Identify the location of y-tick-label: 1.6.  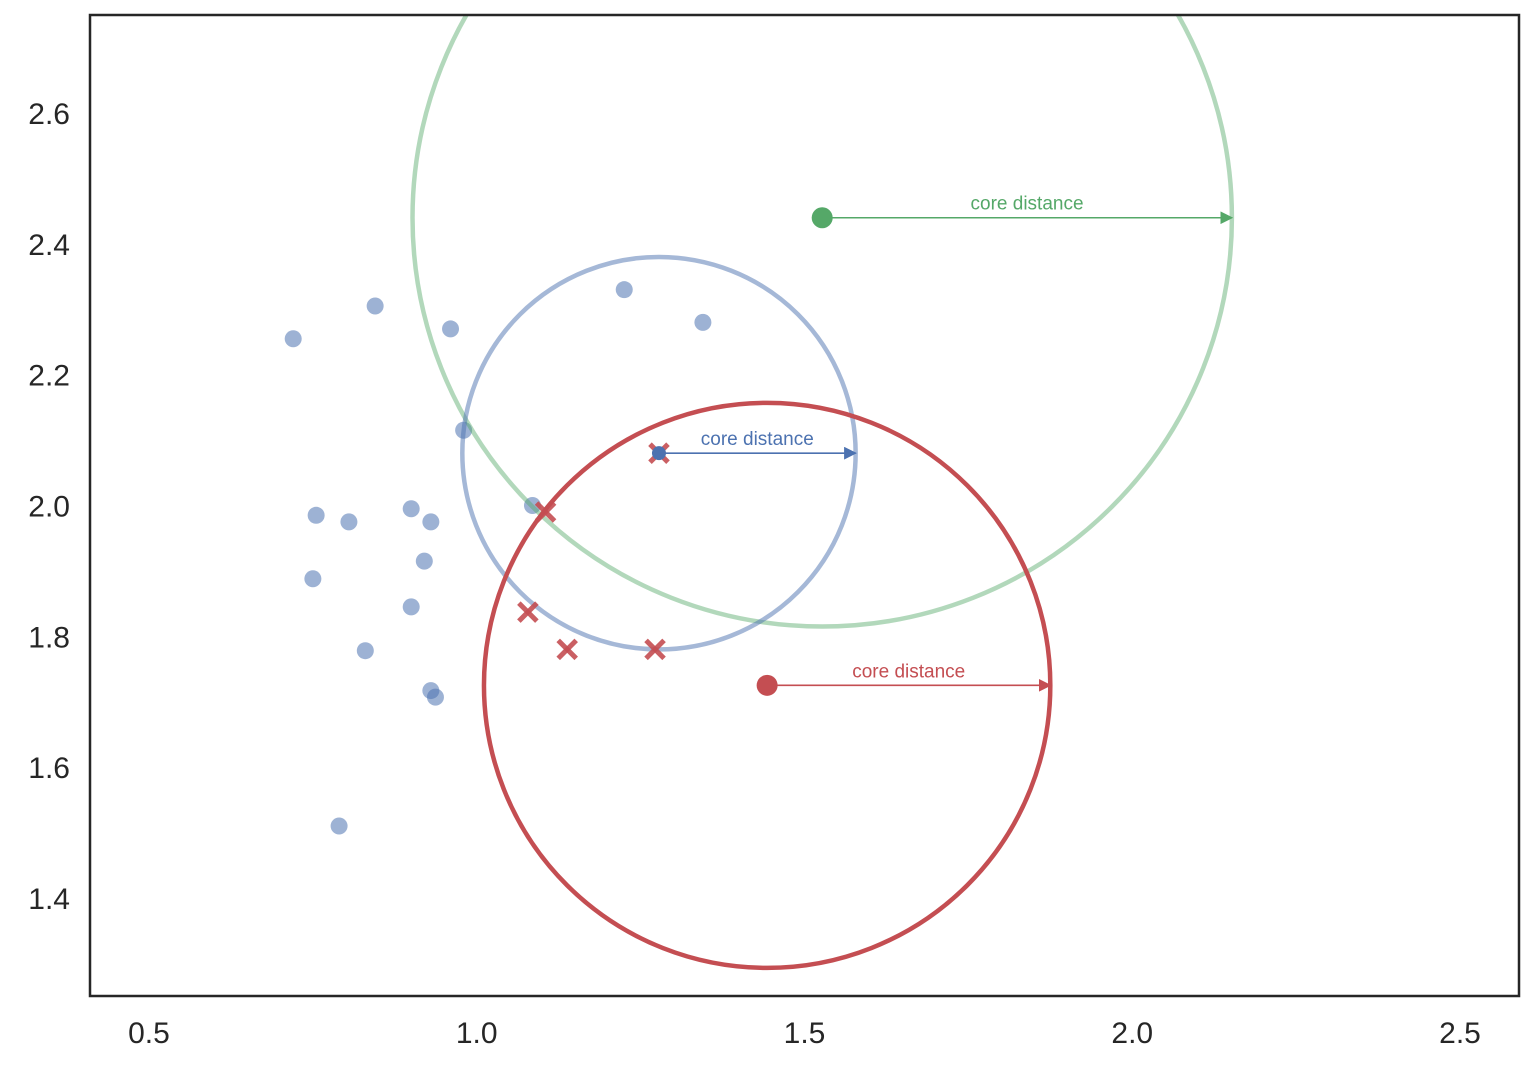
(49, 768).